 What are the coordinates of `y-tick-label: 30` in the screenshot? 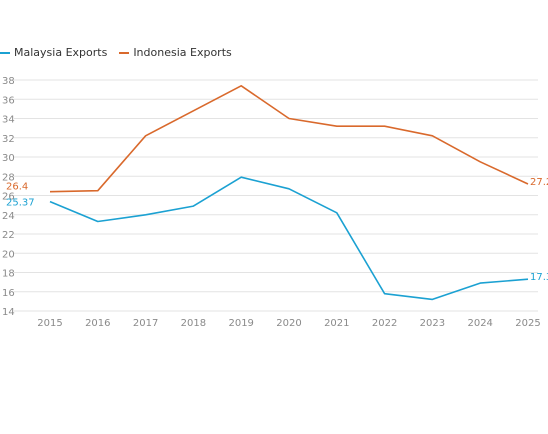 It's located at (8, 158).